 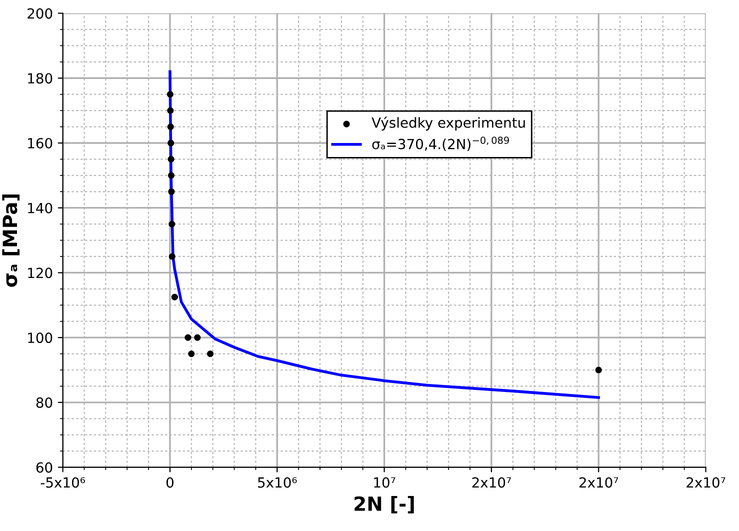 I want to click on y-tick-label: 160, so click(x=40, y=143).